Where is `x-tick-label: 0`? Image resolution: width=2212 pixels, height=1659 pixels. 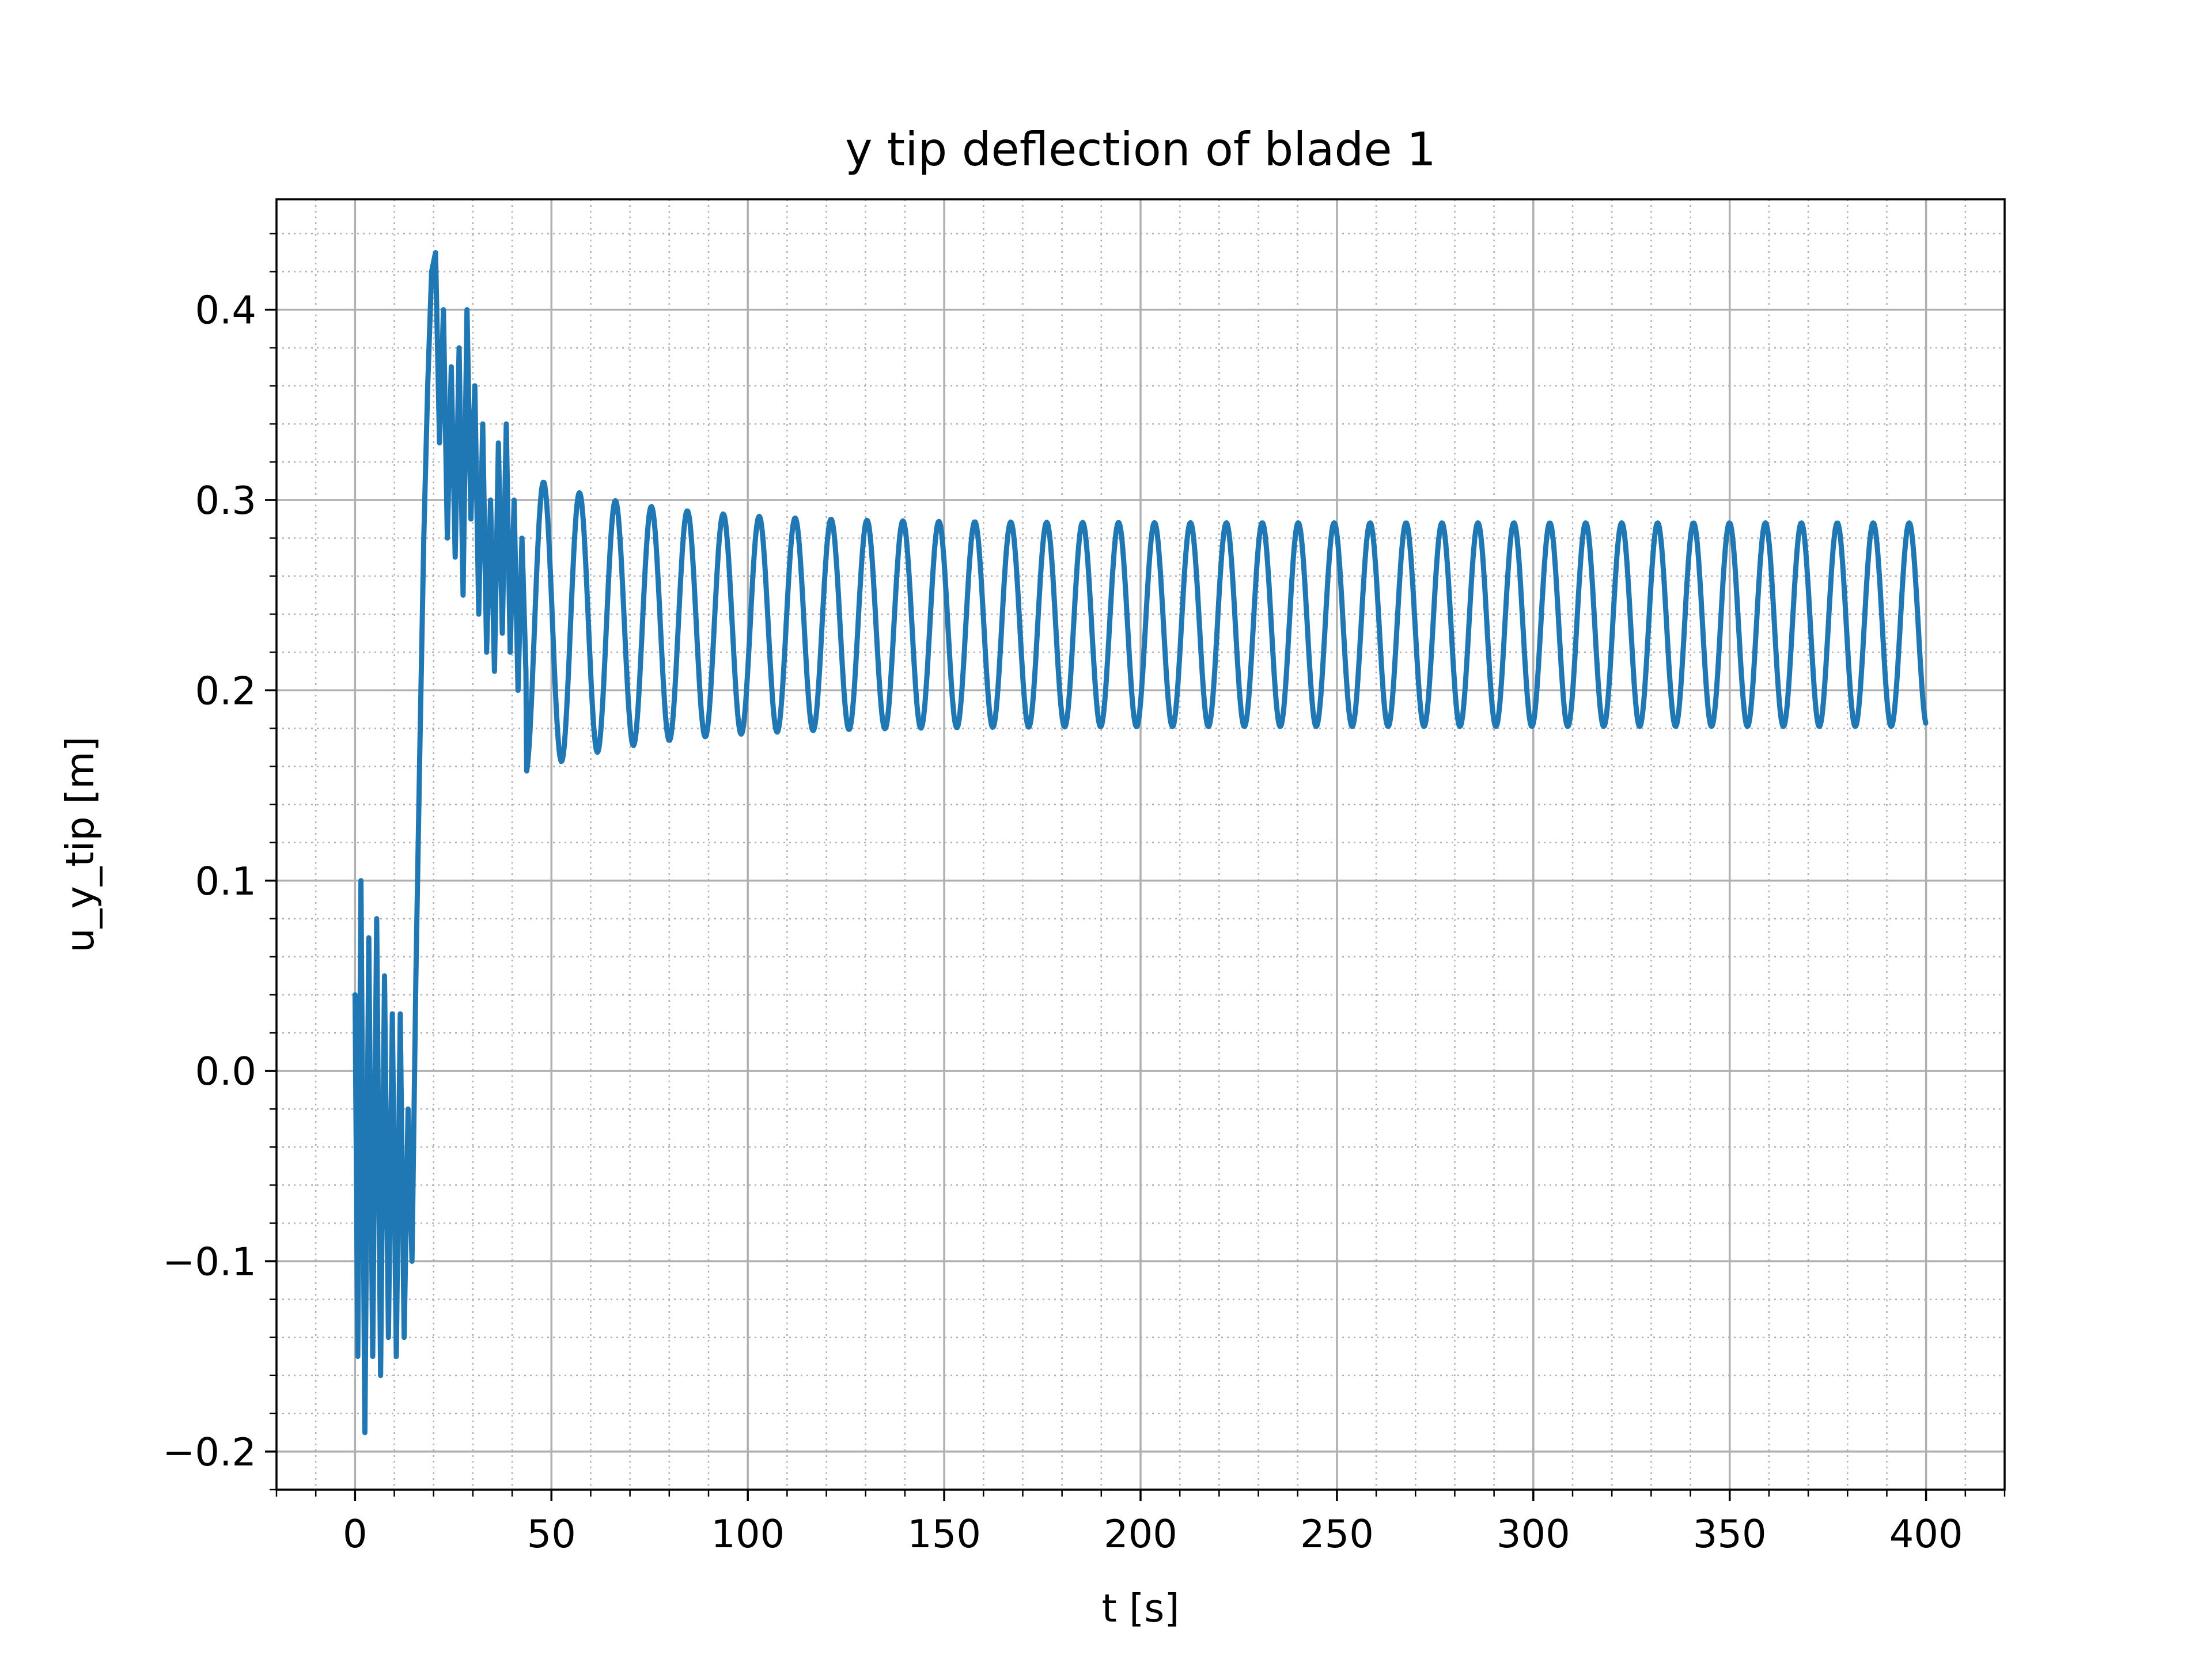
x-tick-label: 0 is located at coordinates (355, 1534).